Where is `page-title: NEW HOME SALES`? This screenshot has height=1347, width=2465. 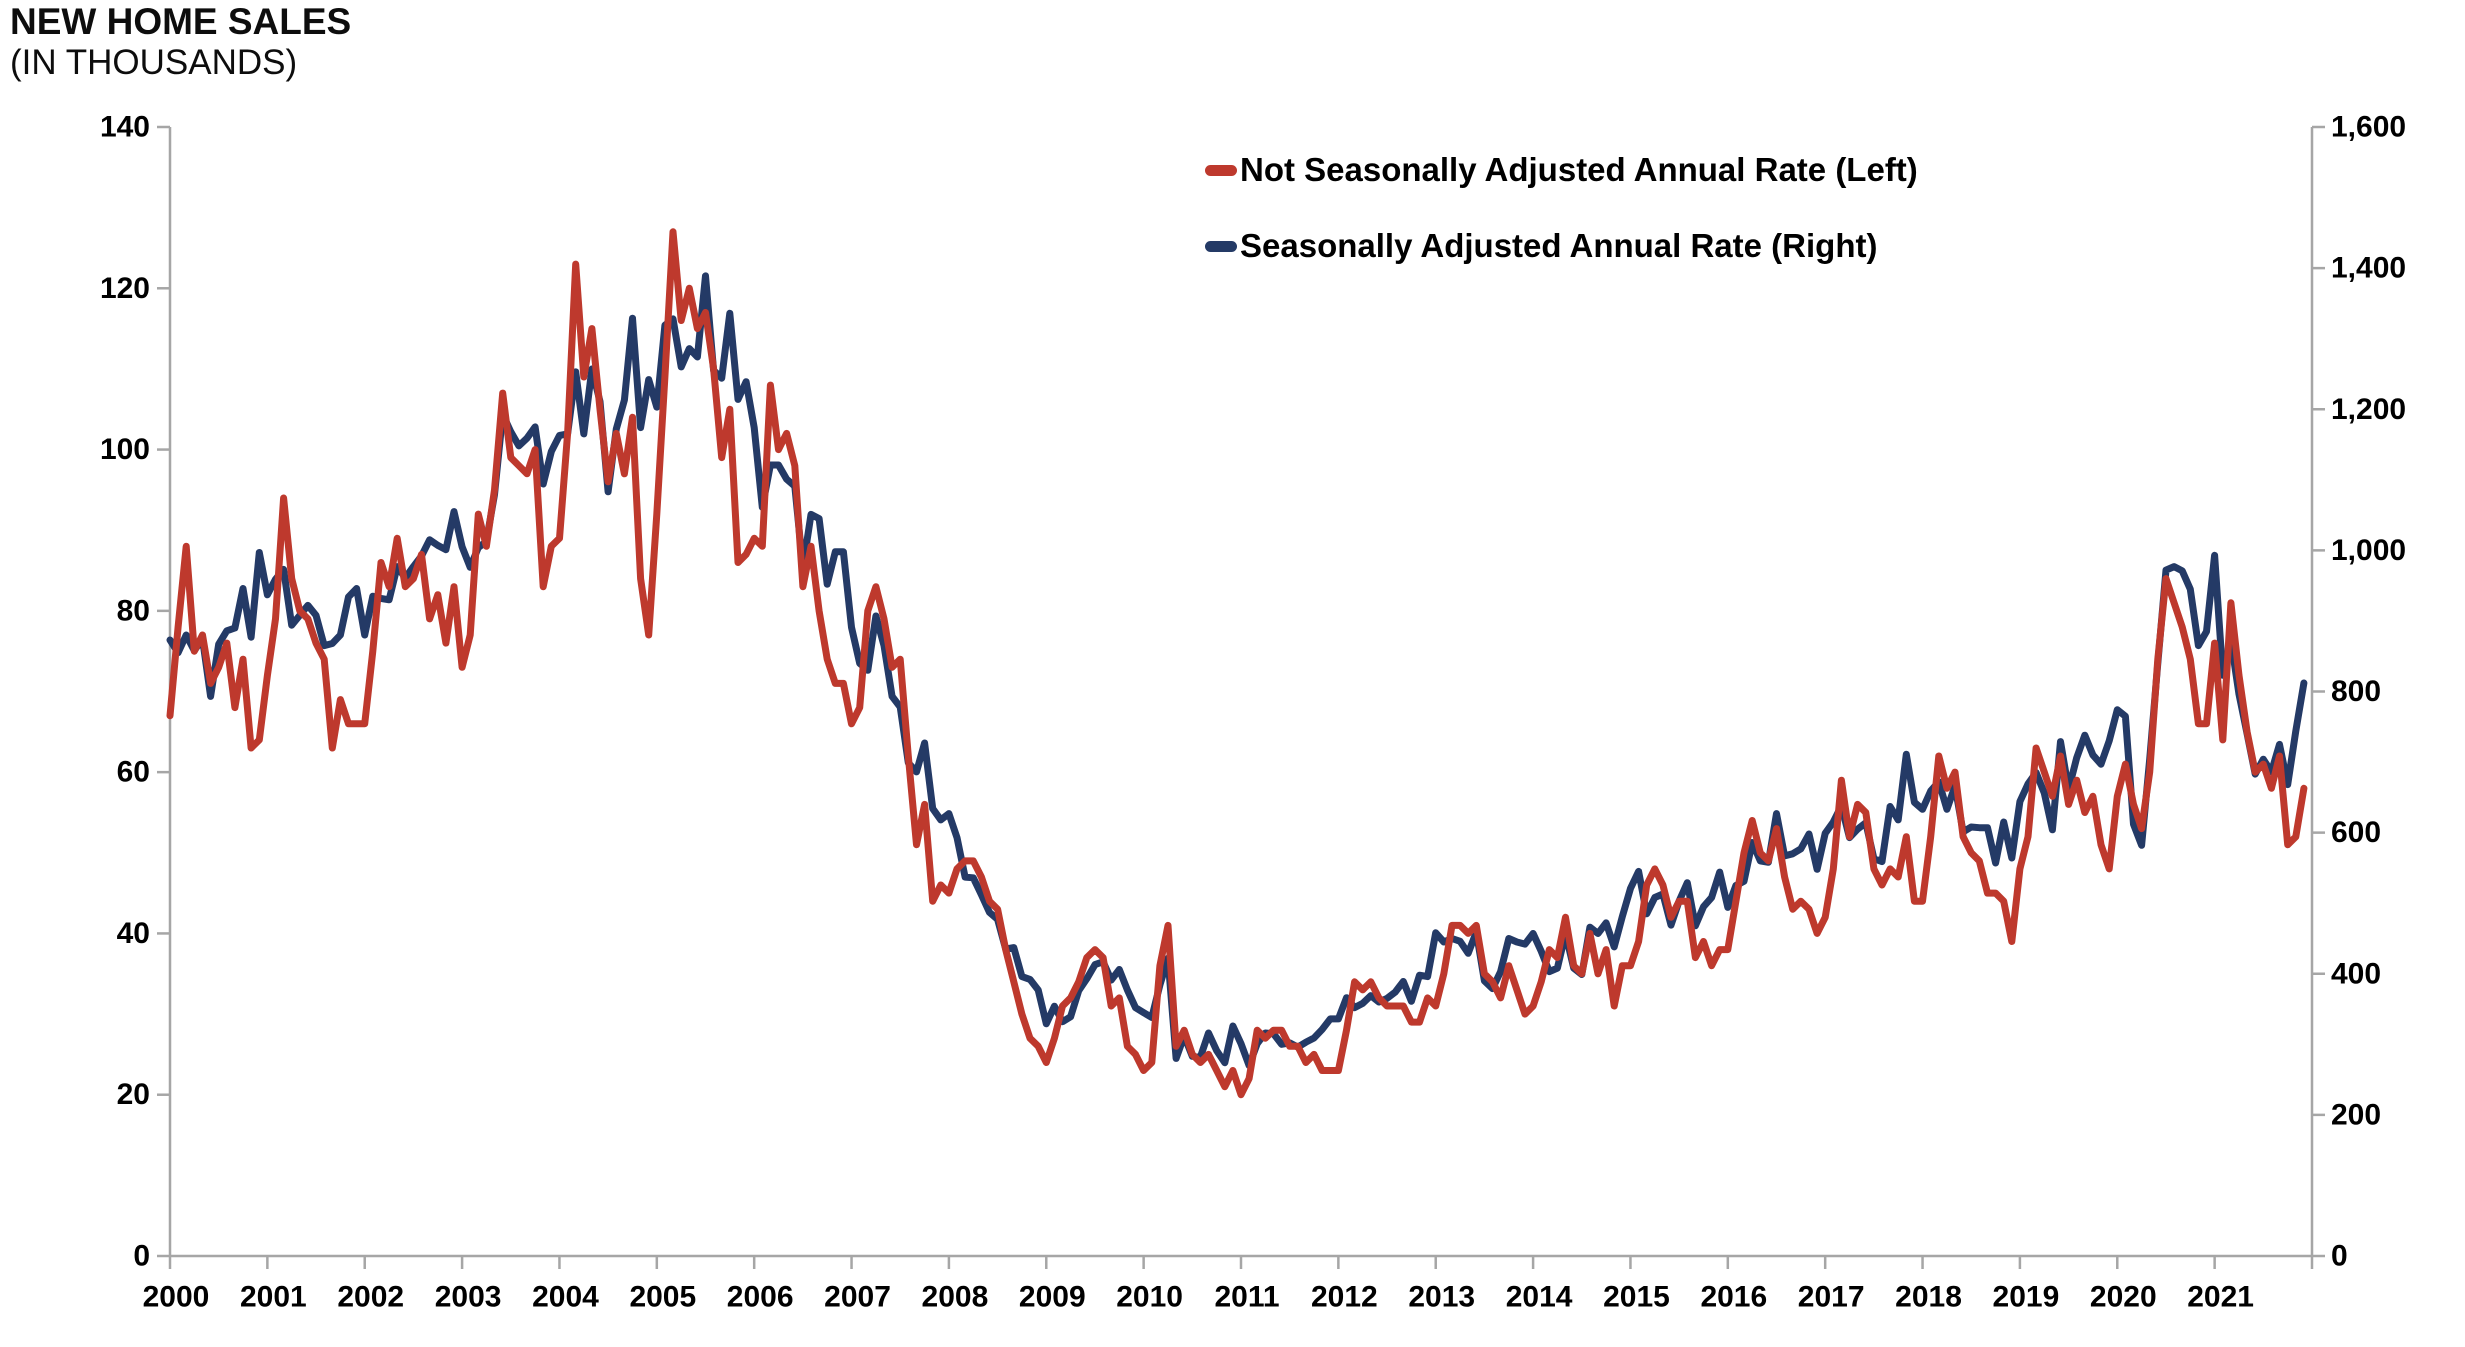 page-title: NEW HOME SALES is located at coordinates (181, 21).